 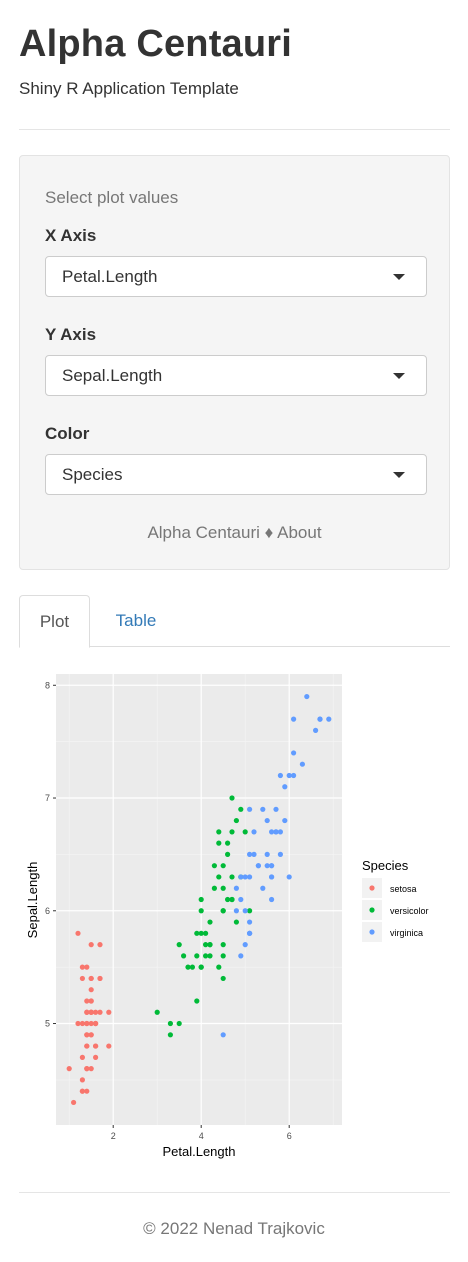 What do you see at coordinates (47, 798) in the screenshot?
I see `y-tick-label: 7` at bounding box center [47, 798].